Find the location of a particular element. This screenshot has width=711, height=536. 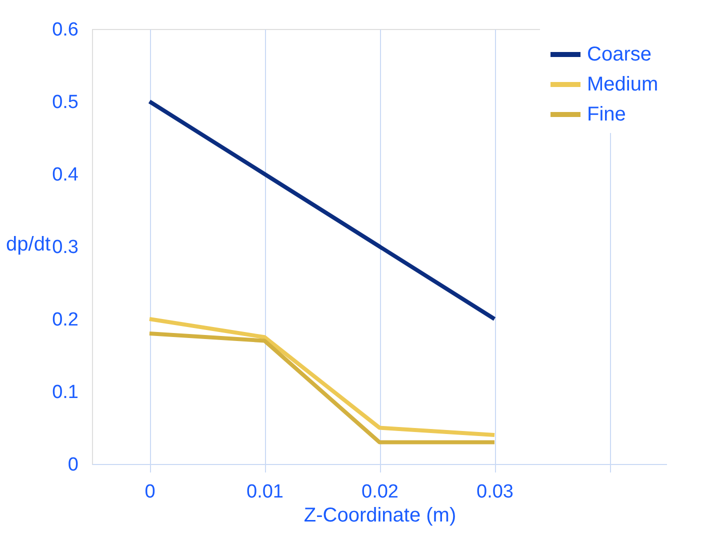

legend-label: Fine is located at coordinates (606, 115).